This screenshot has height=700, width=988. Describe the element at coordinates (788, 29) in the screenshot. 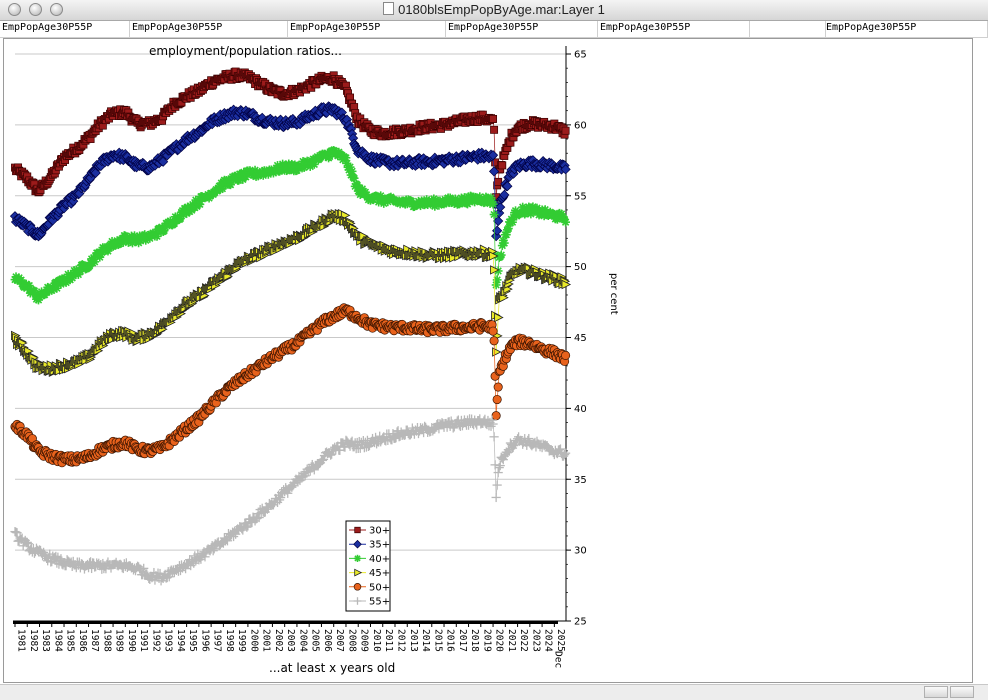

I see `column-header-cell` at that location.